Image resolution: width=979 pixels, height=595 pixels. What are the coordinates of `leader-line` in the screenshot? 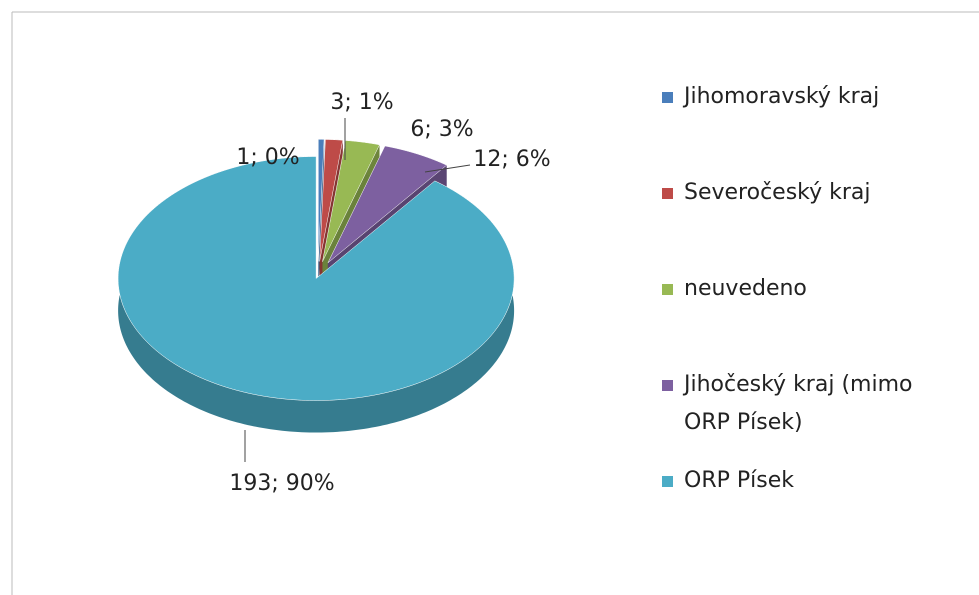 It's located at (447, 168).